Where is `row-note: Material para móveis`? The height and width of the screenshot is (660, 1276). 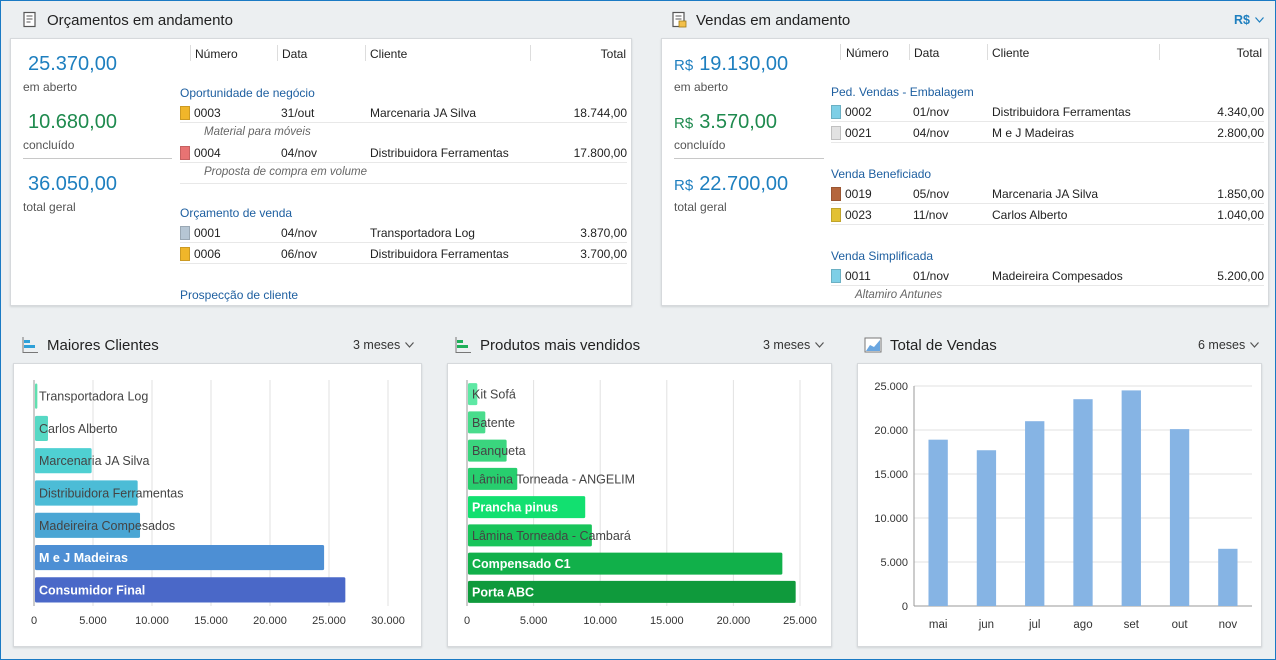 row-note: Material para móveis is located at coordinates (257, 132).